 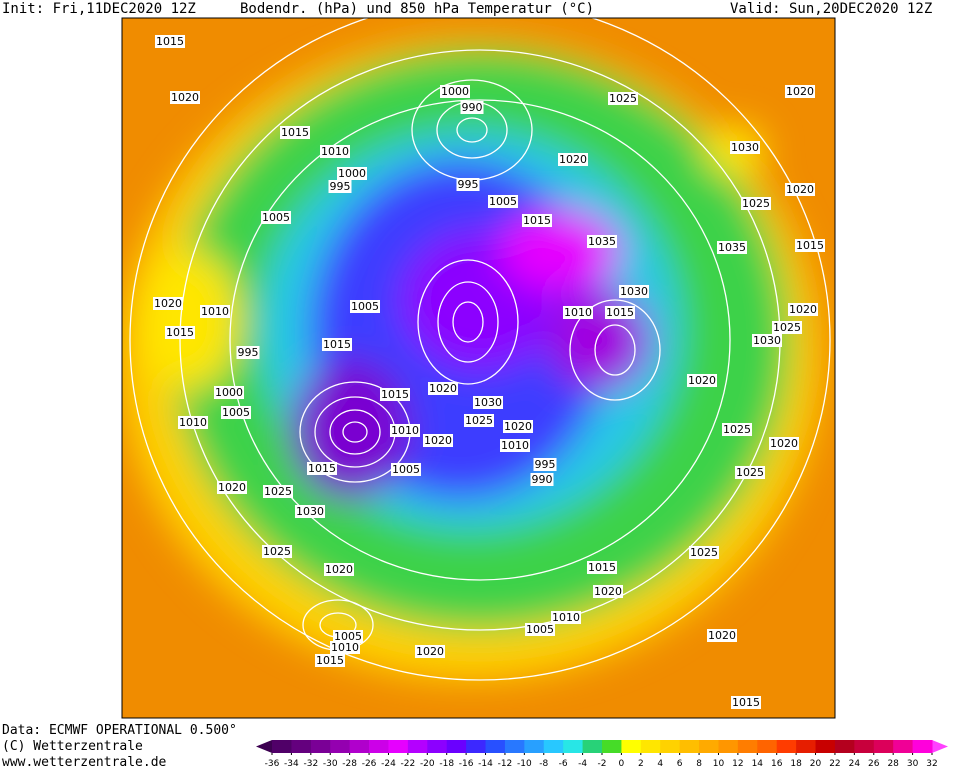 I want to click on colorbar-tick-label: 0, so click(x=622, y=763).